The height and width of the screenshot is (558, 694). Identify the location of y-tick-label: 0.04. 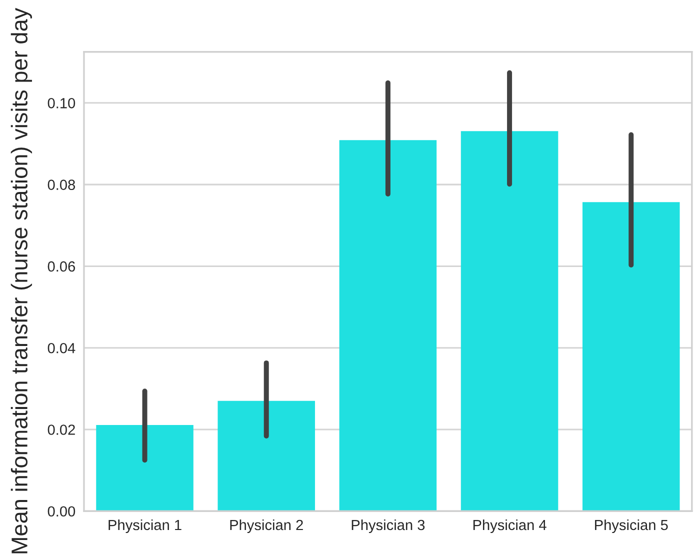
(62, 348).